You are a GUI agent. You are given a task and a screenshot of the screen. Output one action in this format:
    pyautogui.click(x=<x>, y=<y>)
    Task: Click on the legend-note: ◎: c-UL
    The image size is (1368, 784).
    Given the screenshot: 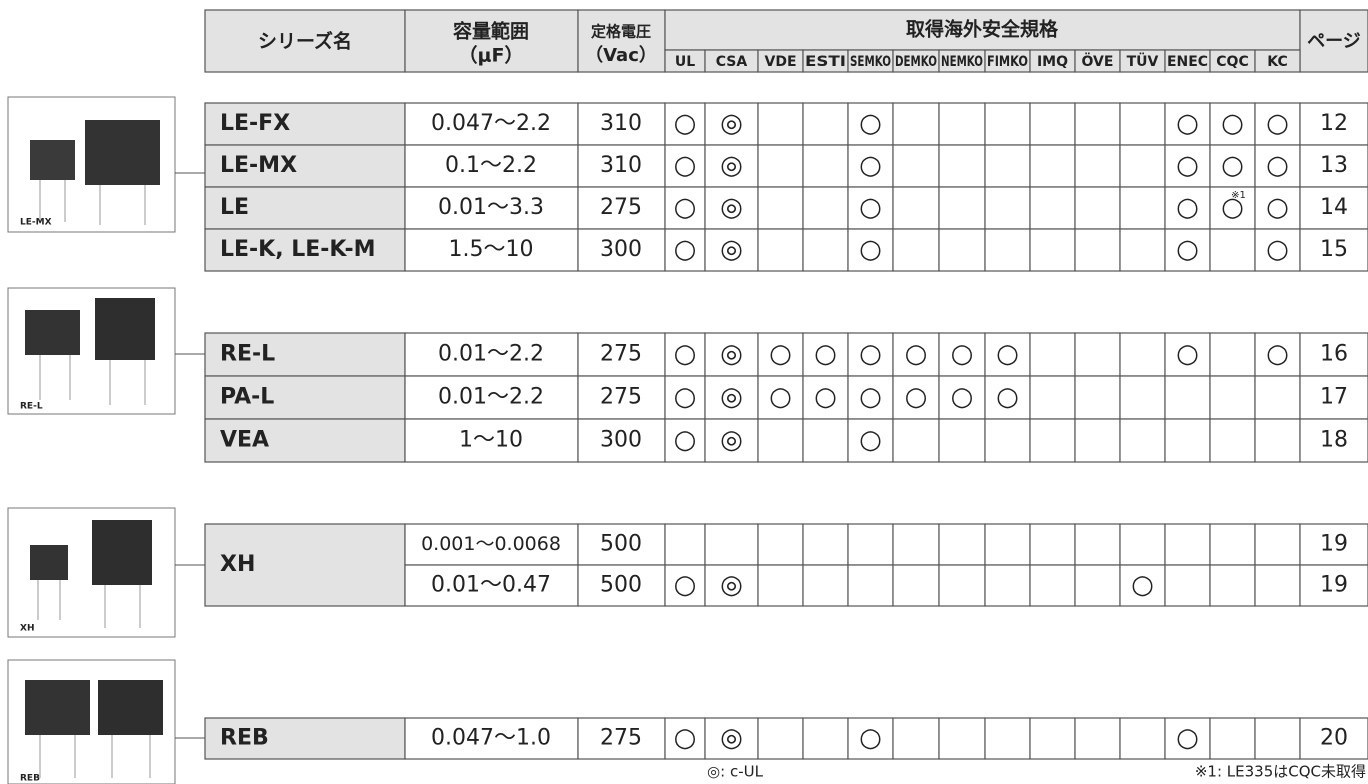 What is the action you would take?
    pyautogui.click(x=735, y=772)
    